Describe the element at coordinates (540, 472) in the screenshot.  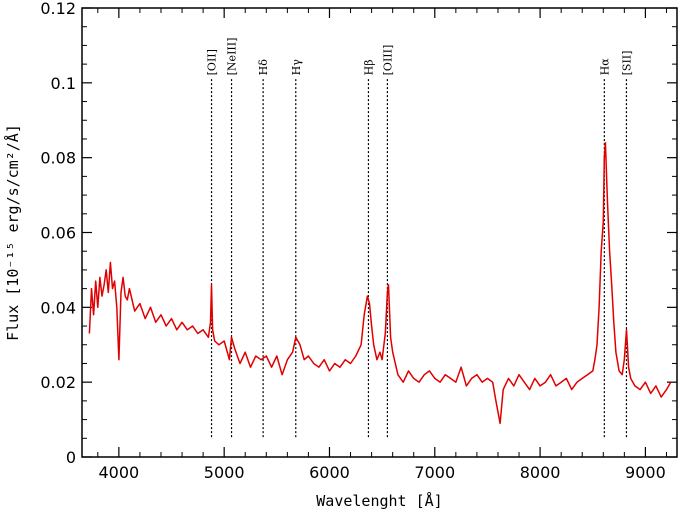
I see `x-tick-label: 8000` at that location.